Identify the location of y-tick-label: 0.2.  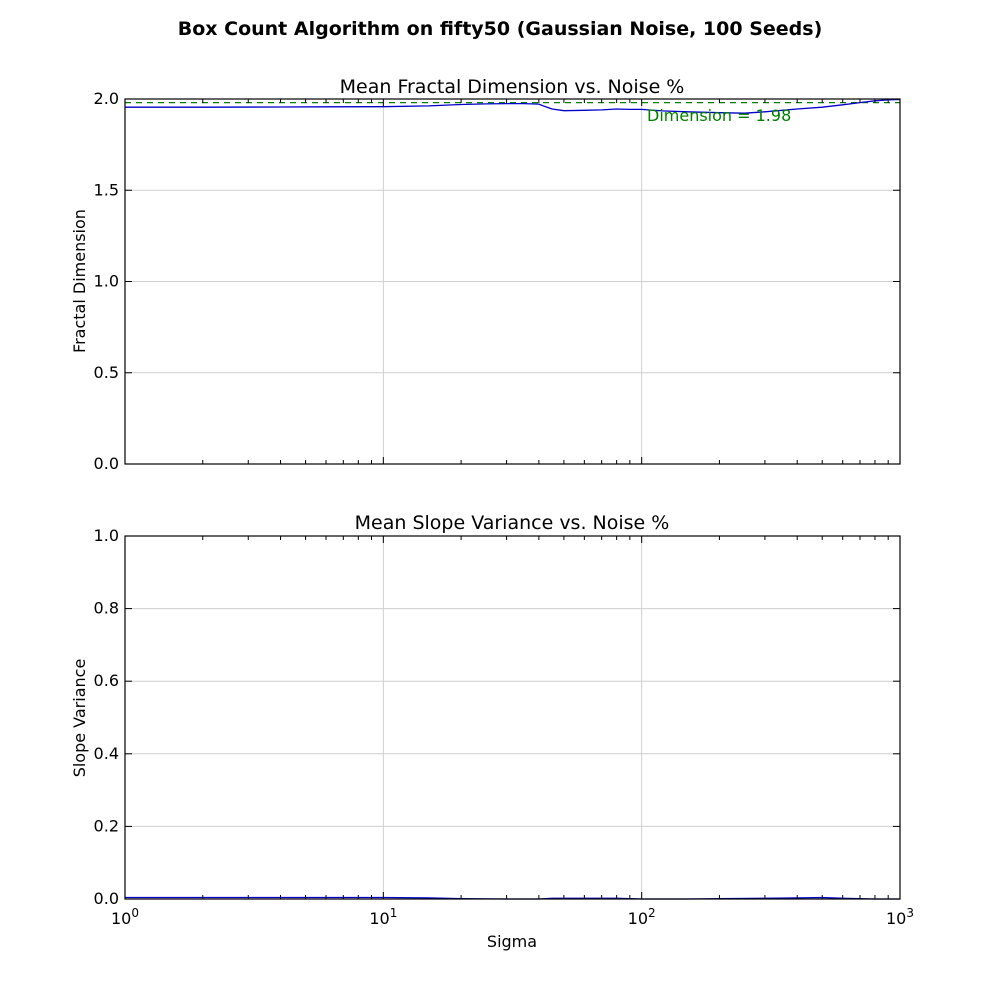
(106, 825).